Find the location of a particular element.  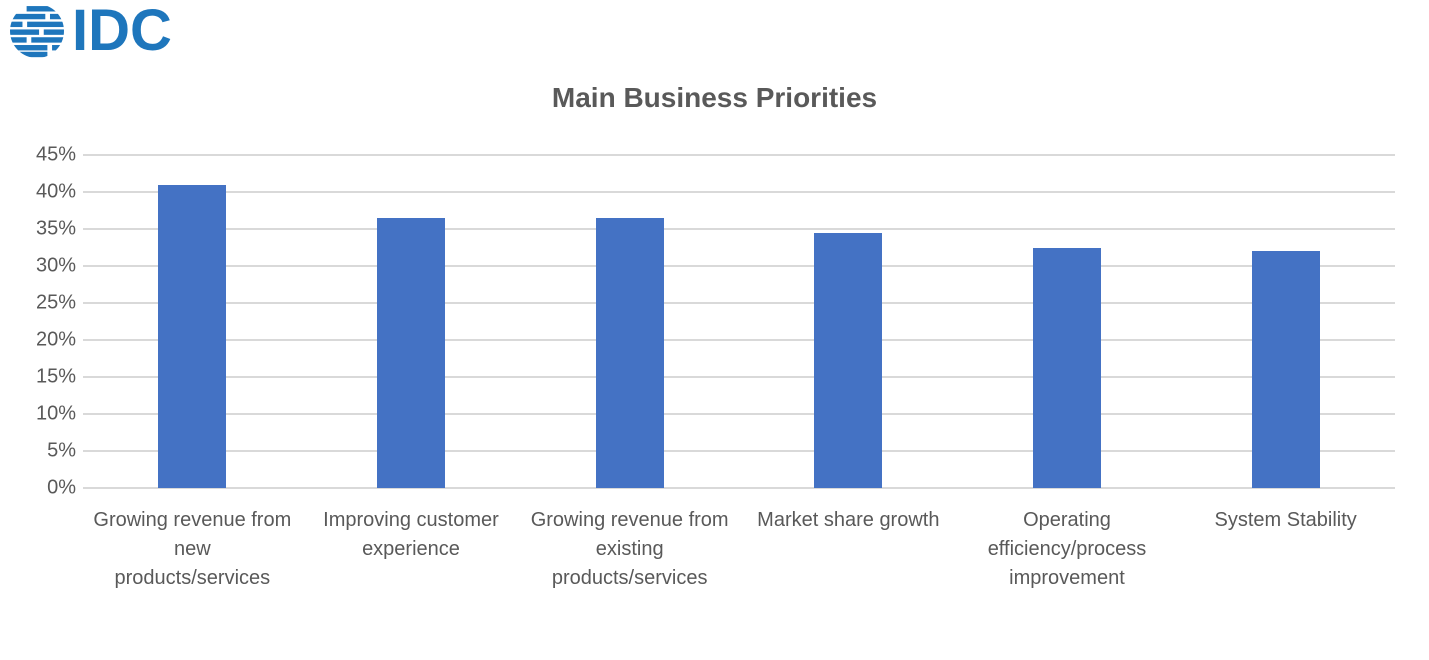

idc-logo: IDC is located at coordinates (91, 31).